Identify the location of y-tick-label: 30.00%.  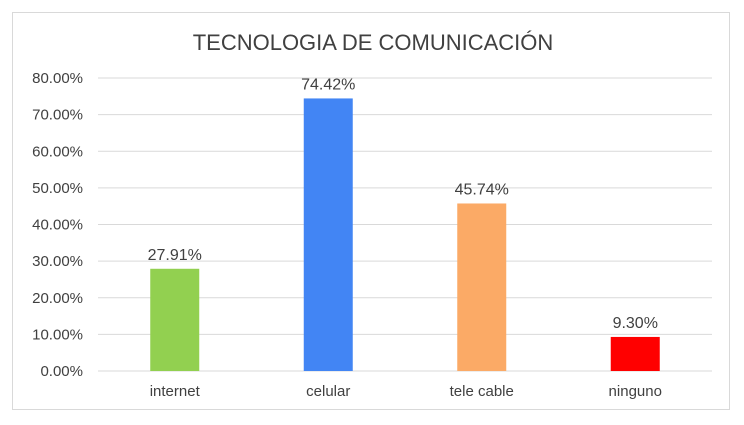
(57, 261).